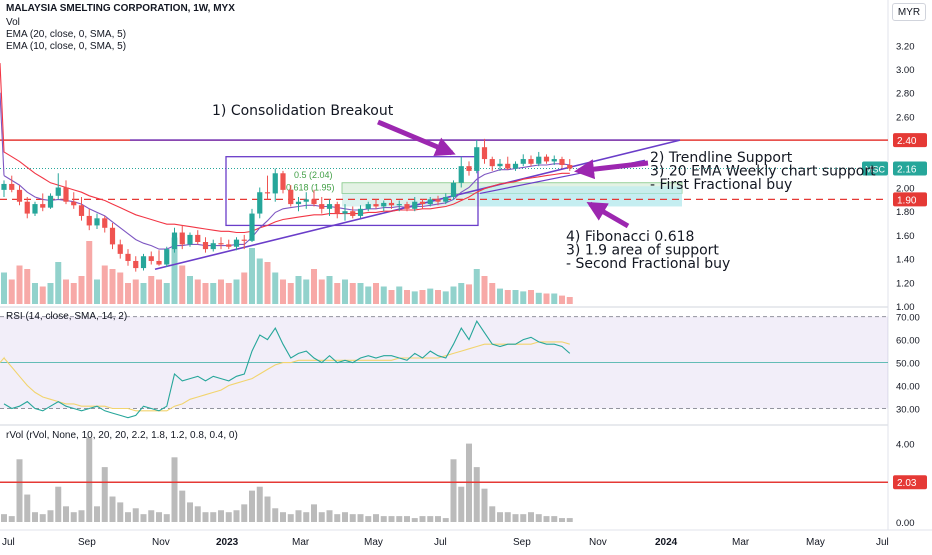 This screenshot has width=932, height=555. Describe the element at coordinates (905, 445) in the screenshot. I see `rvol-tick-label: 4.00` at that location.